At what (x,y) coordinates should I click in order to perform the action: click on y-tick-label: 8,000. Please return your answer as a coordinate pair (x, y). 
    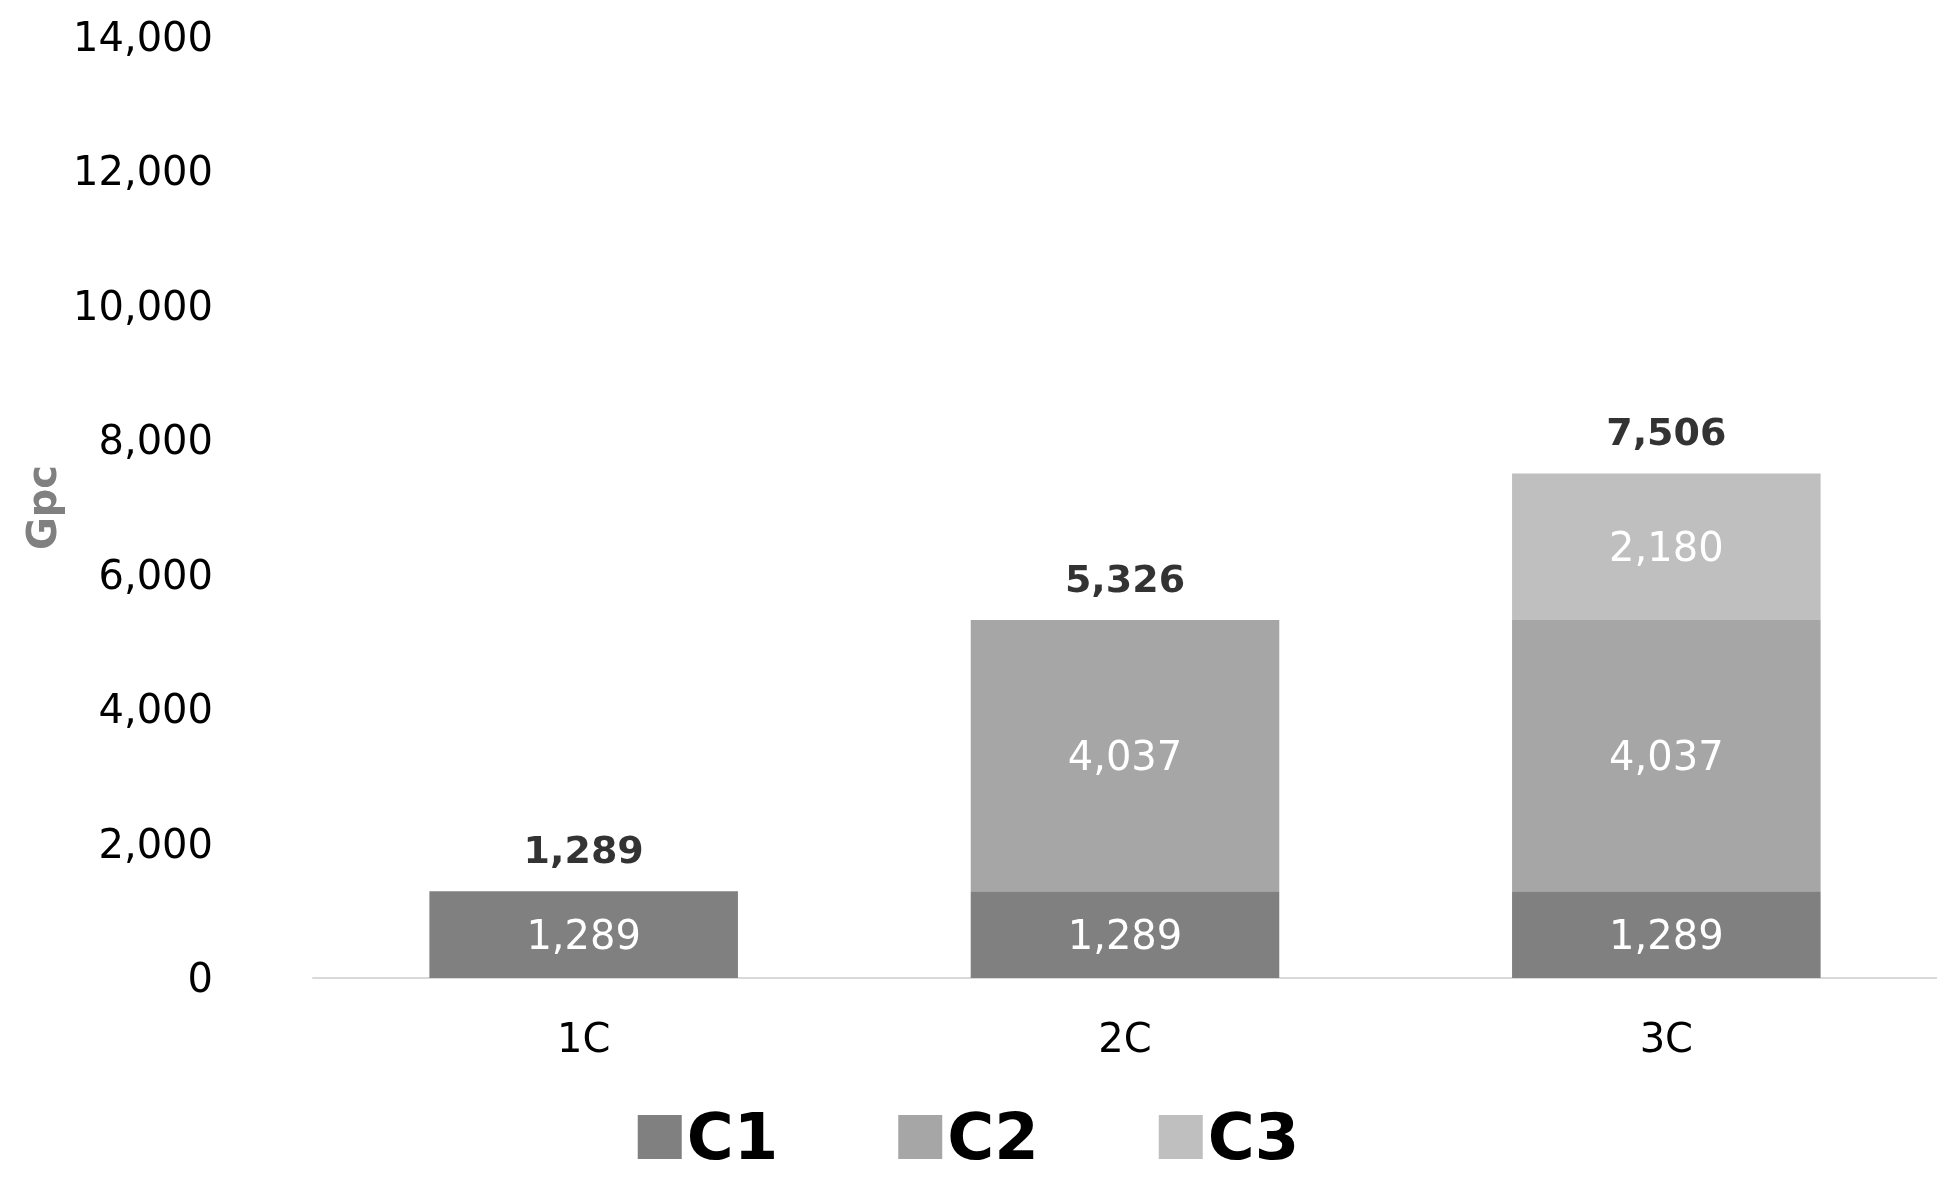
    Looking at the image, I should click on (155, 440).